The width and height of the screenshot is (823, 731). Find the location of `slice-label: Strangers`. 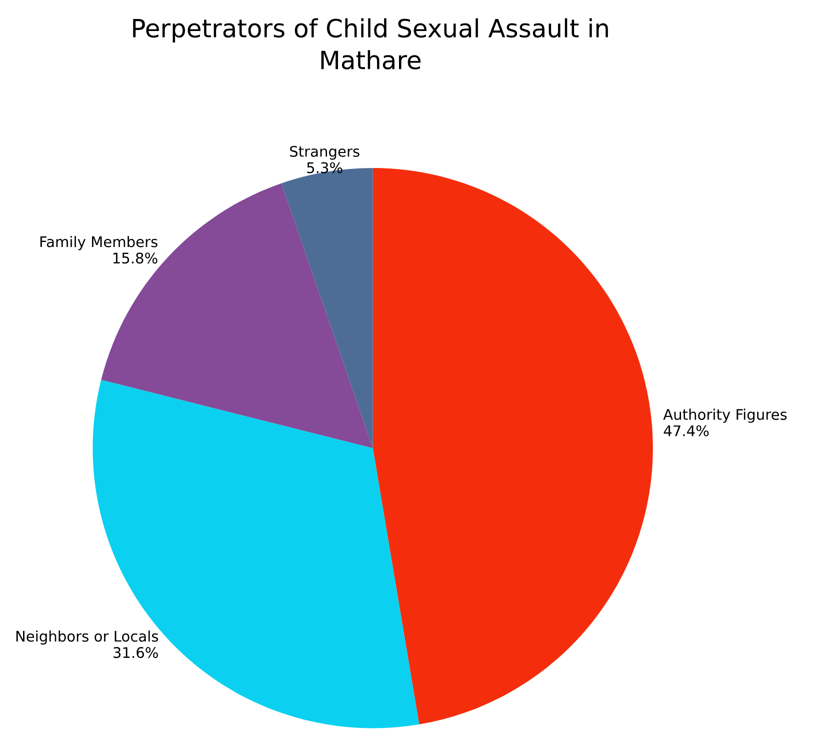

slice-label: Strangers is located at coordinates (325, 153).